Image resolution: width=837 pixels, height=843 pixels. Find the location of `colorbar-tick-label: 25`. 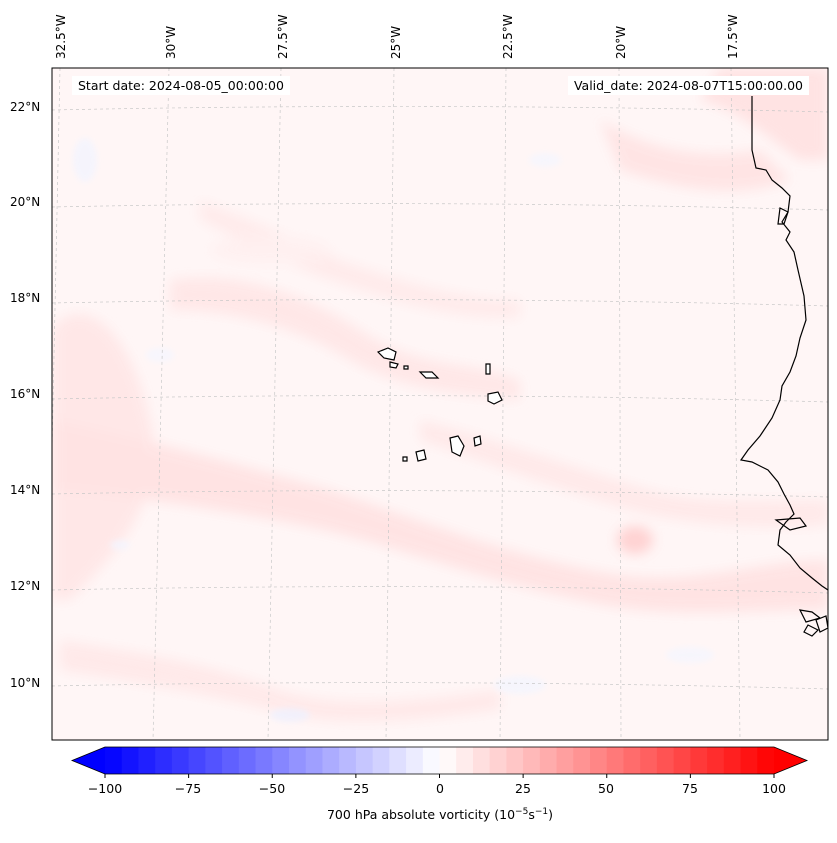

colorbar-tick-label: 25 is located at coordinates (523, 788).